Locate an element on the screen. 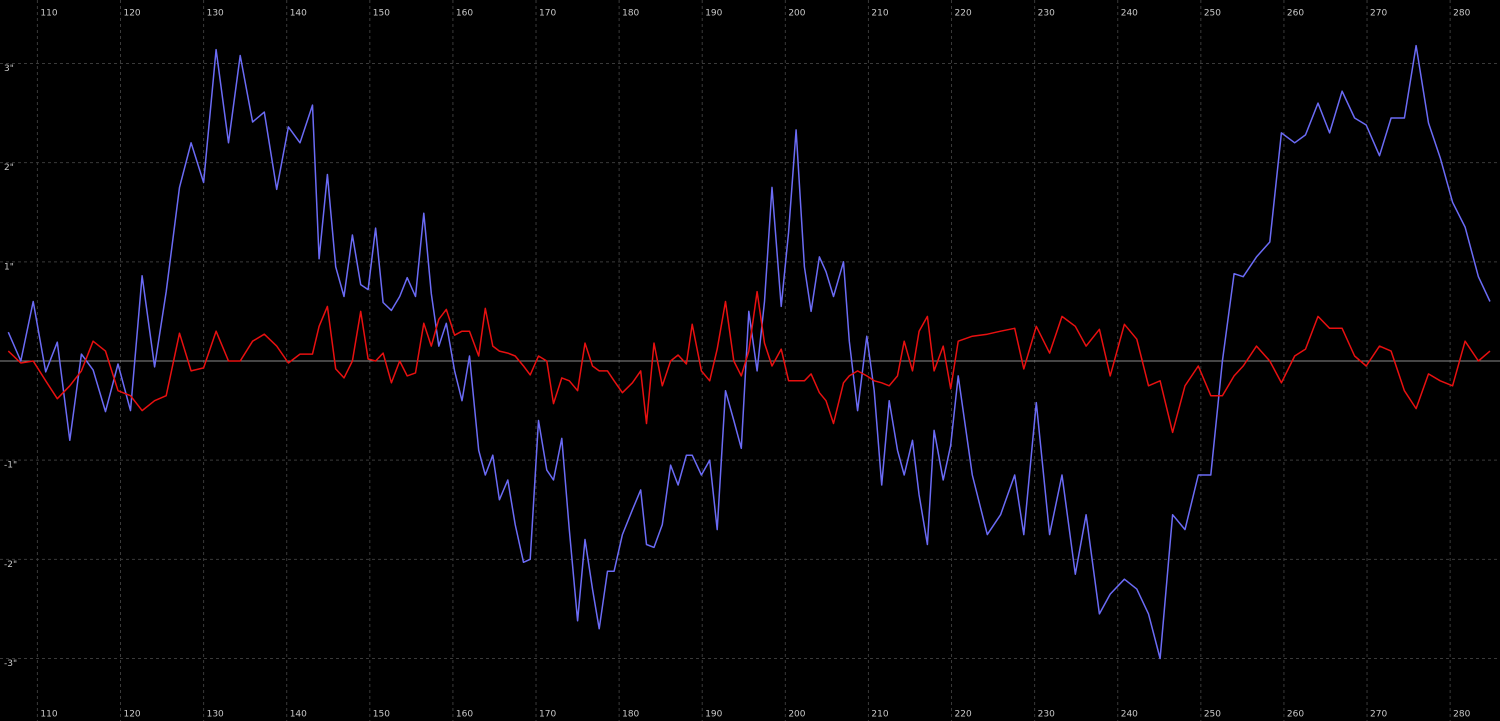 Image resolution: width=1500 pixels, height=721 pixels. y-tick-label: -2" is located at coordinates (10, 565).